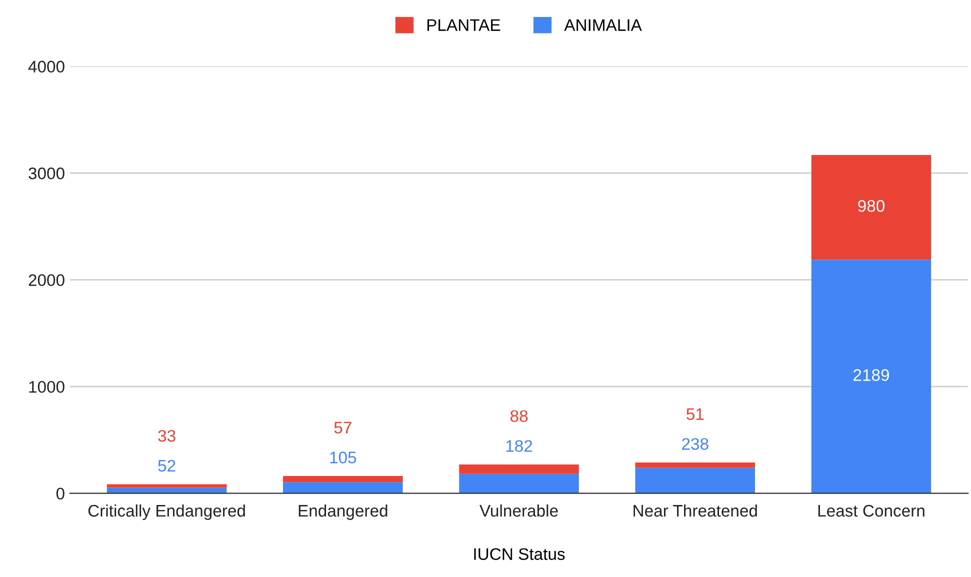  Describe the element at coordinates (519, 416) in the screenshot. I see `data-label: 88` at that location.